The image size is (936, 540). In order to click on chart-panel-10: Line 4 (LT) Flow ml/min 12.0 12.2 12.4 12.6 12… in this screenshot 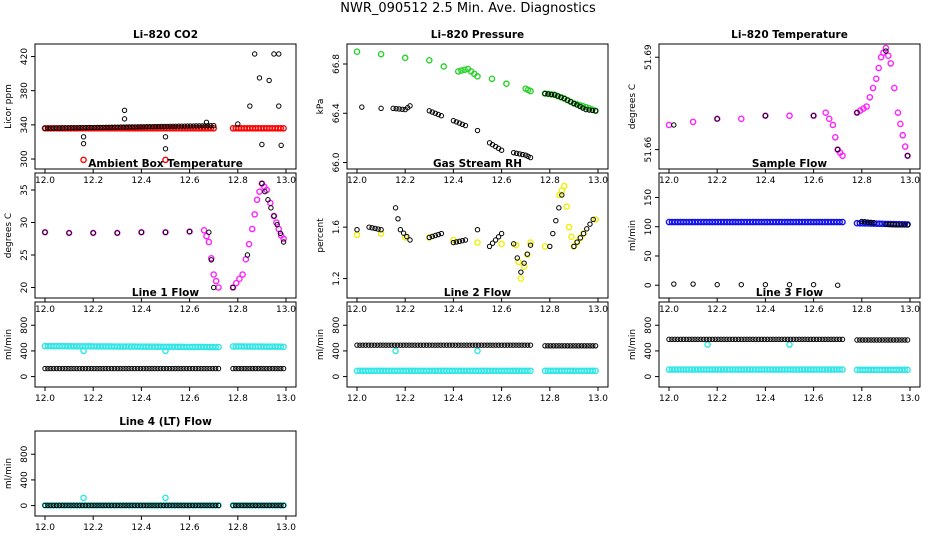, I will do `click(150, 474)`.